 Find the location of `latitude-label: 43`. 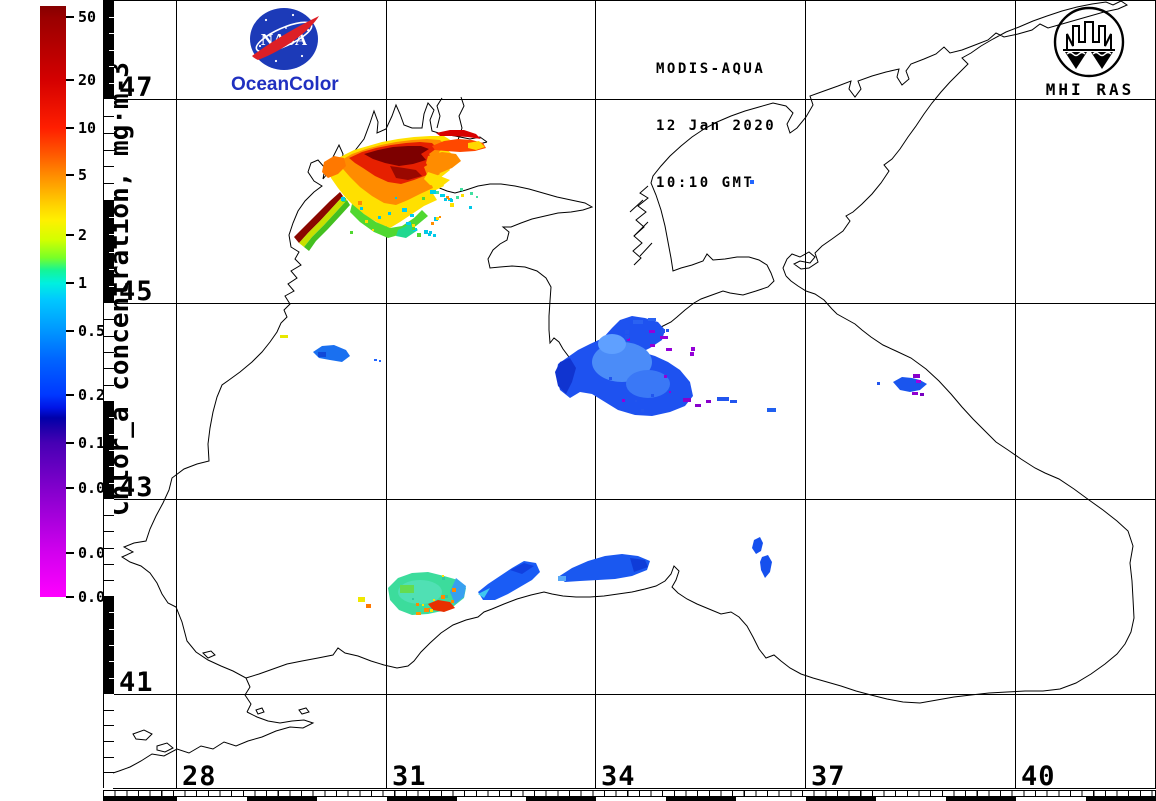

latitude-label: 43 is located at coordinates (136, 487).